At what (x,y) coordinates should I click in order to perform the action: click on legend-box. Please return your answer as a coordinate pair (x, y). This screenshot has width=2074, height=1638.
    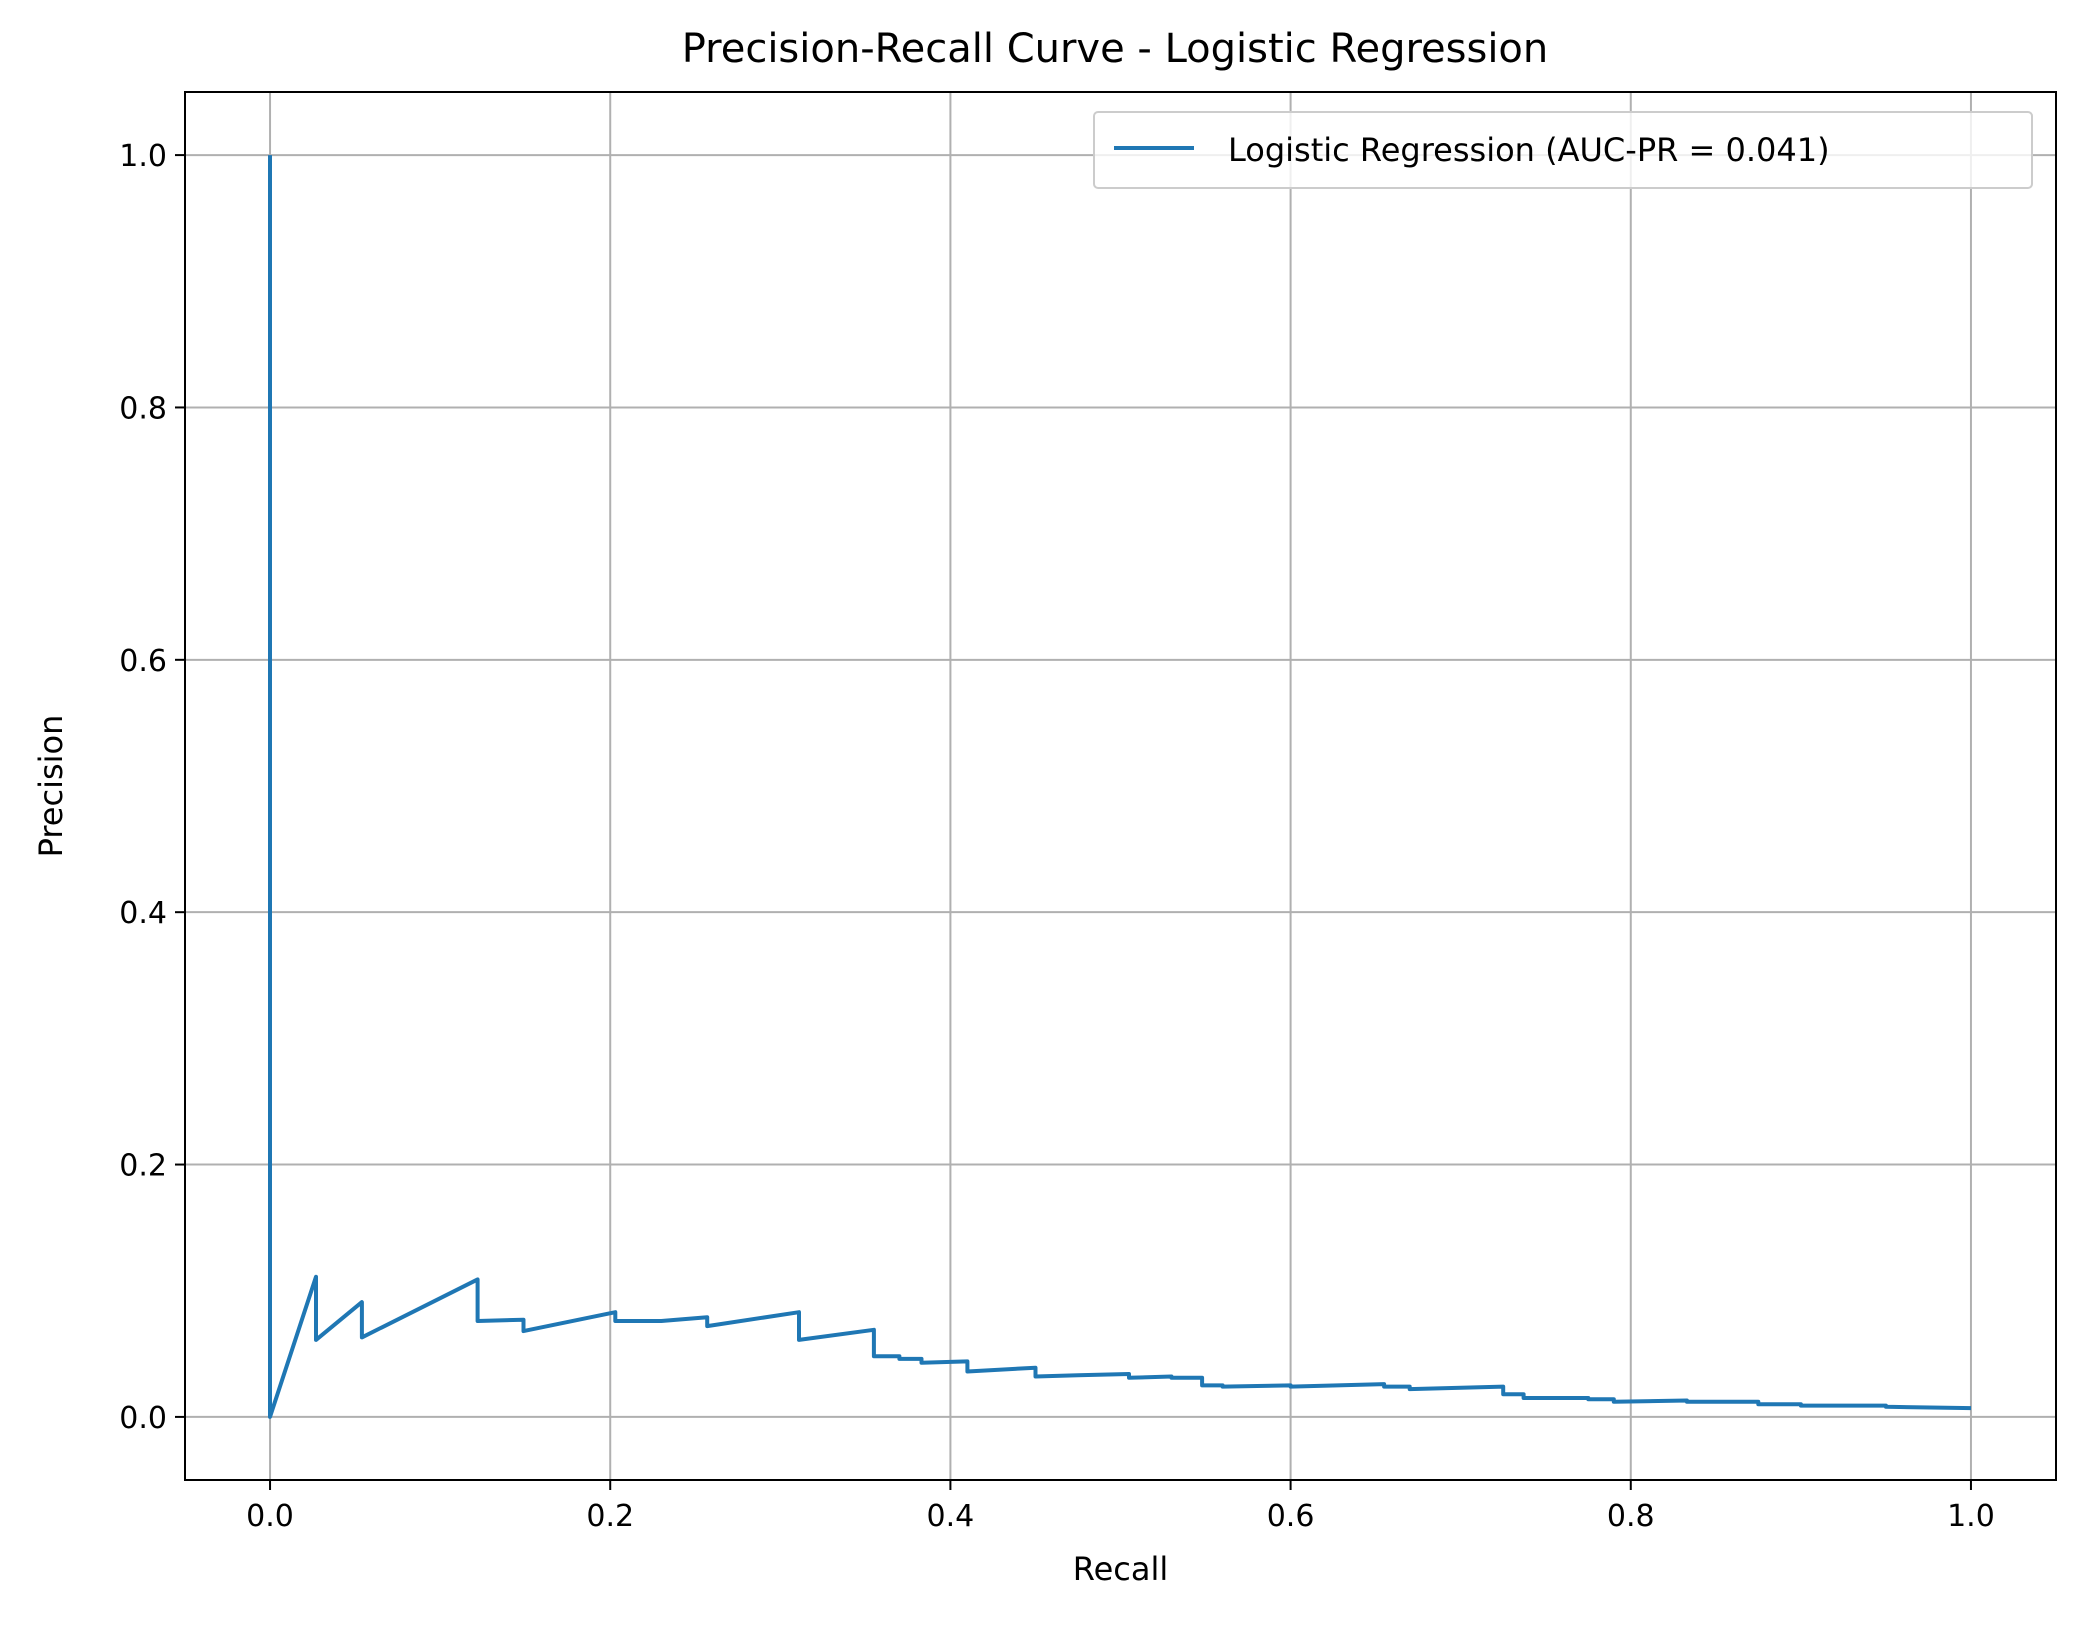
    Looking at the image, I should click on (1563, 150).